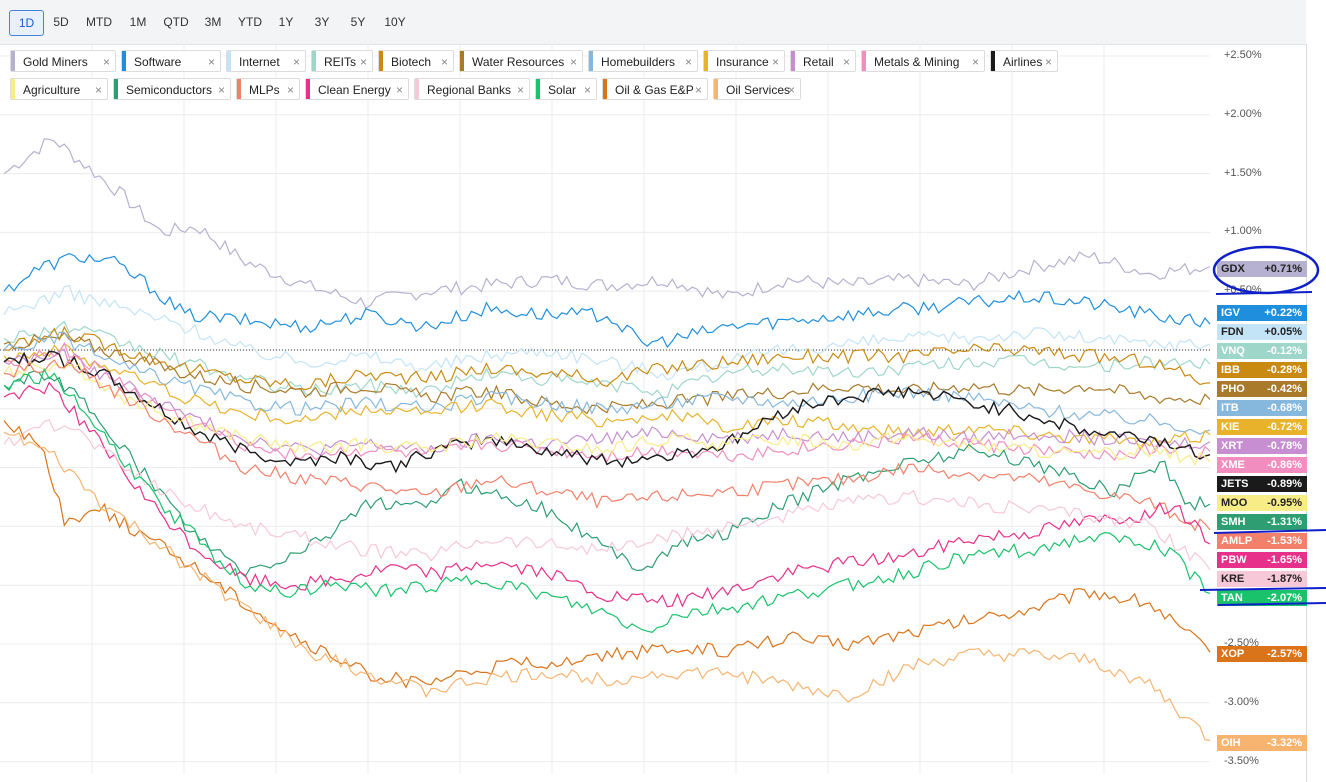  Describe the element at coordinates (643, 61) in the screenshot. I see `legend-chip: Homebuilders ×` at that location.